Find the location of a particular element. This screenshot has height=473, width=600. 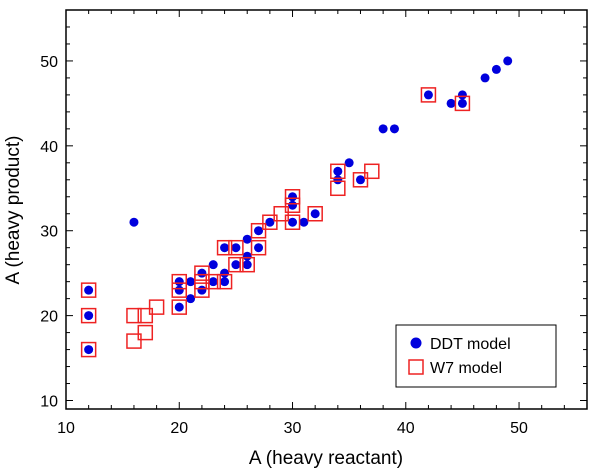

x-axis-label: A (heavy reactant) is located at coordinates (326, 458).